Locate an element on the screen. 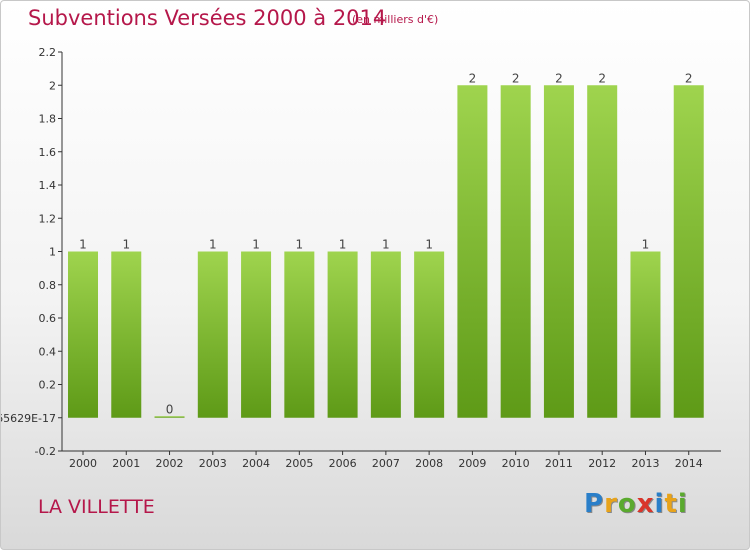  x-tick-label: 2002 is located at coordinates (170, 463).